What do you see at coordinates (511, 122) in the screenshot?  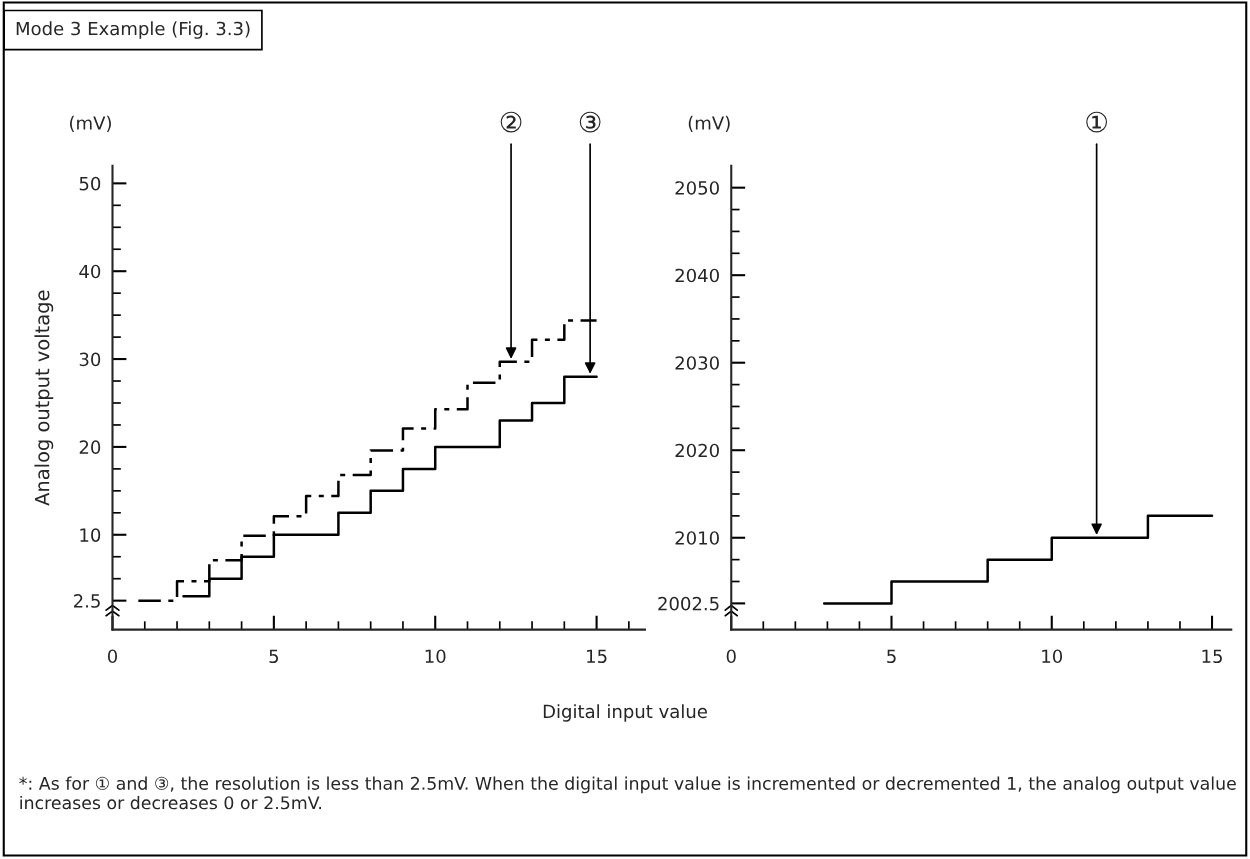 I see `annotation: ②` at bounding box center [511, 122].